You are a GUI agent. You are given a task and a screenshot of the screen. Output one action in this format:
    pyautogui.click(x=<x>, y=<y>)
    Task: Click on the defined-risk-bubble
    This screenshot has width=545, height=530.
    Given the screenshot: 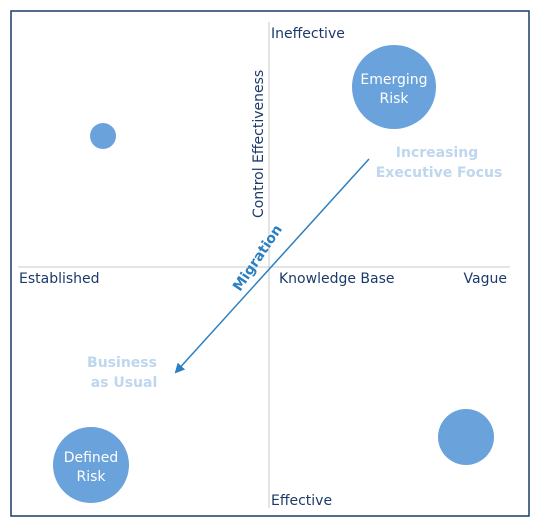 What is the action you would take?
    pyautogui.click(x=91, y=465)
    